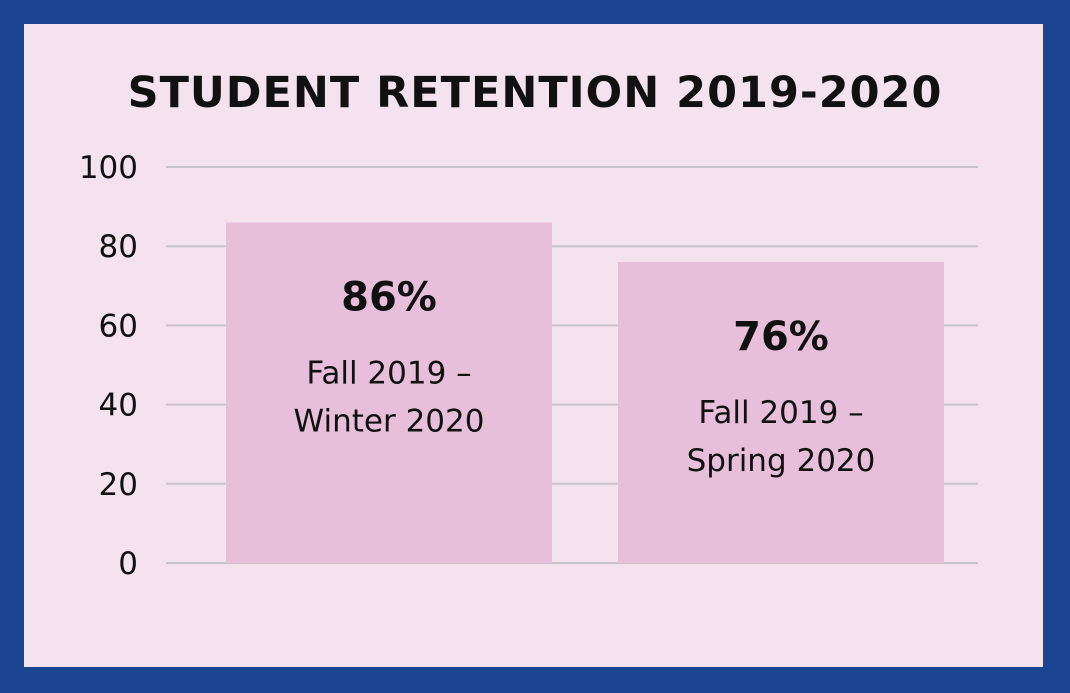 This screenshot has width=1070, height=693. I want to click on y-tick-label: 60, so click(118, 326).